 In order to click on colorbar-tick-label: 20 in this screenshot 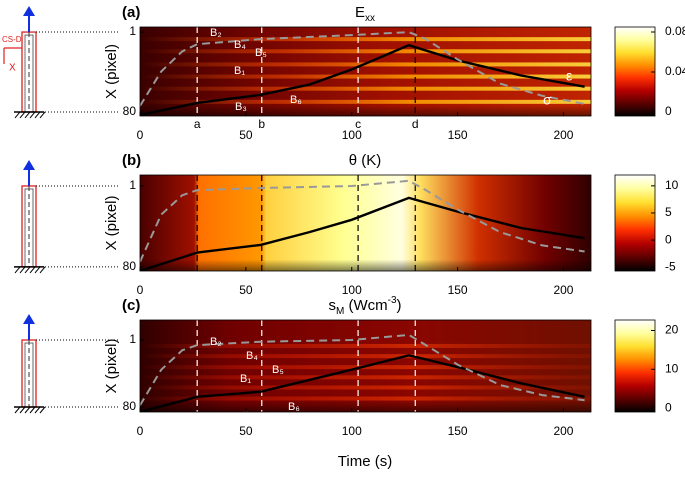, I will do `click(672, 330)`.